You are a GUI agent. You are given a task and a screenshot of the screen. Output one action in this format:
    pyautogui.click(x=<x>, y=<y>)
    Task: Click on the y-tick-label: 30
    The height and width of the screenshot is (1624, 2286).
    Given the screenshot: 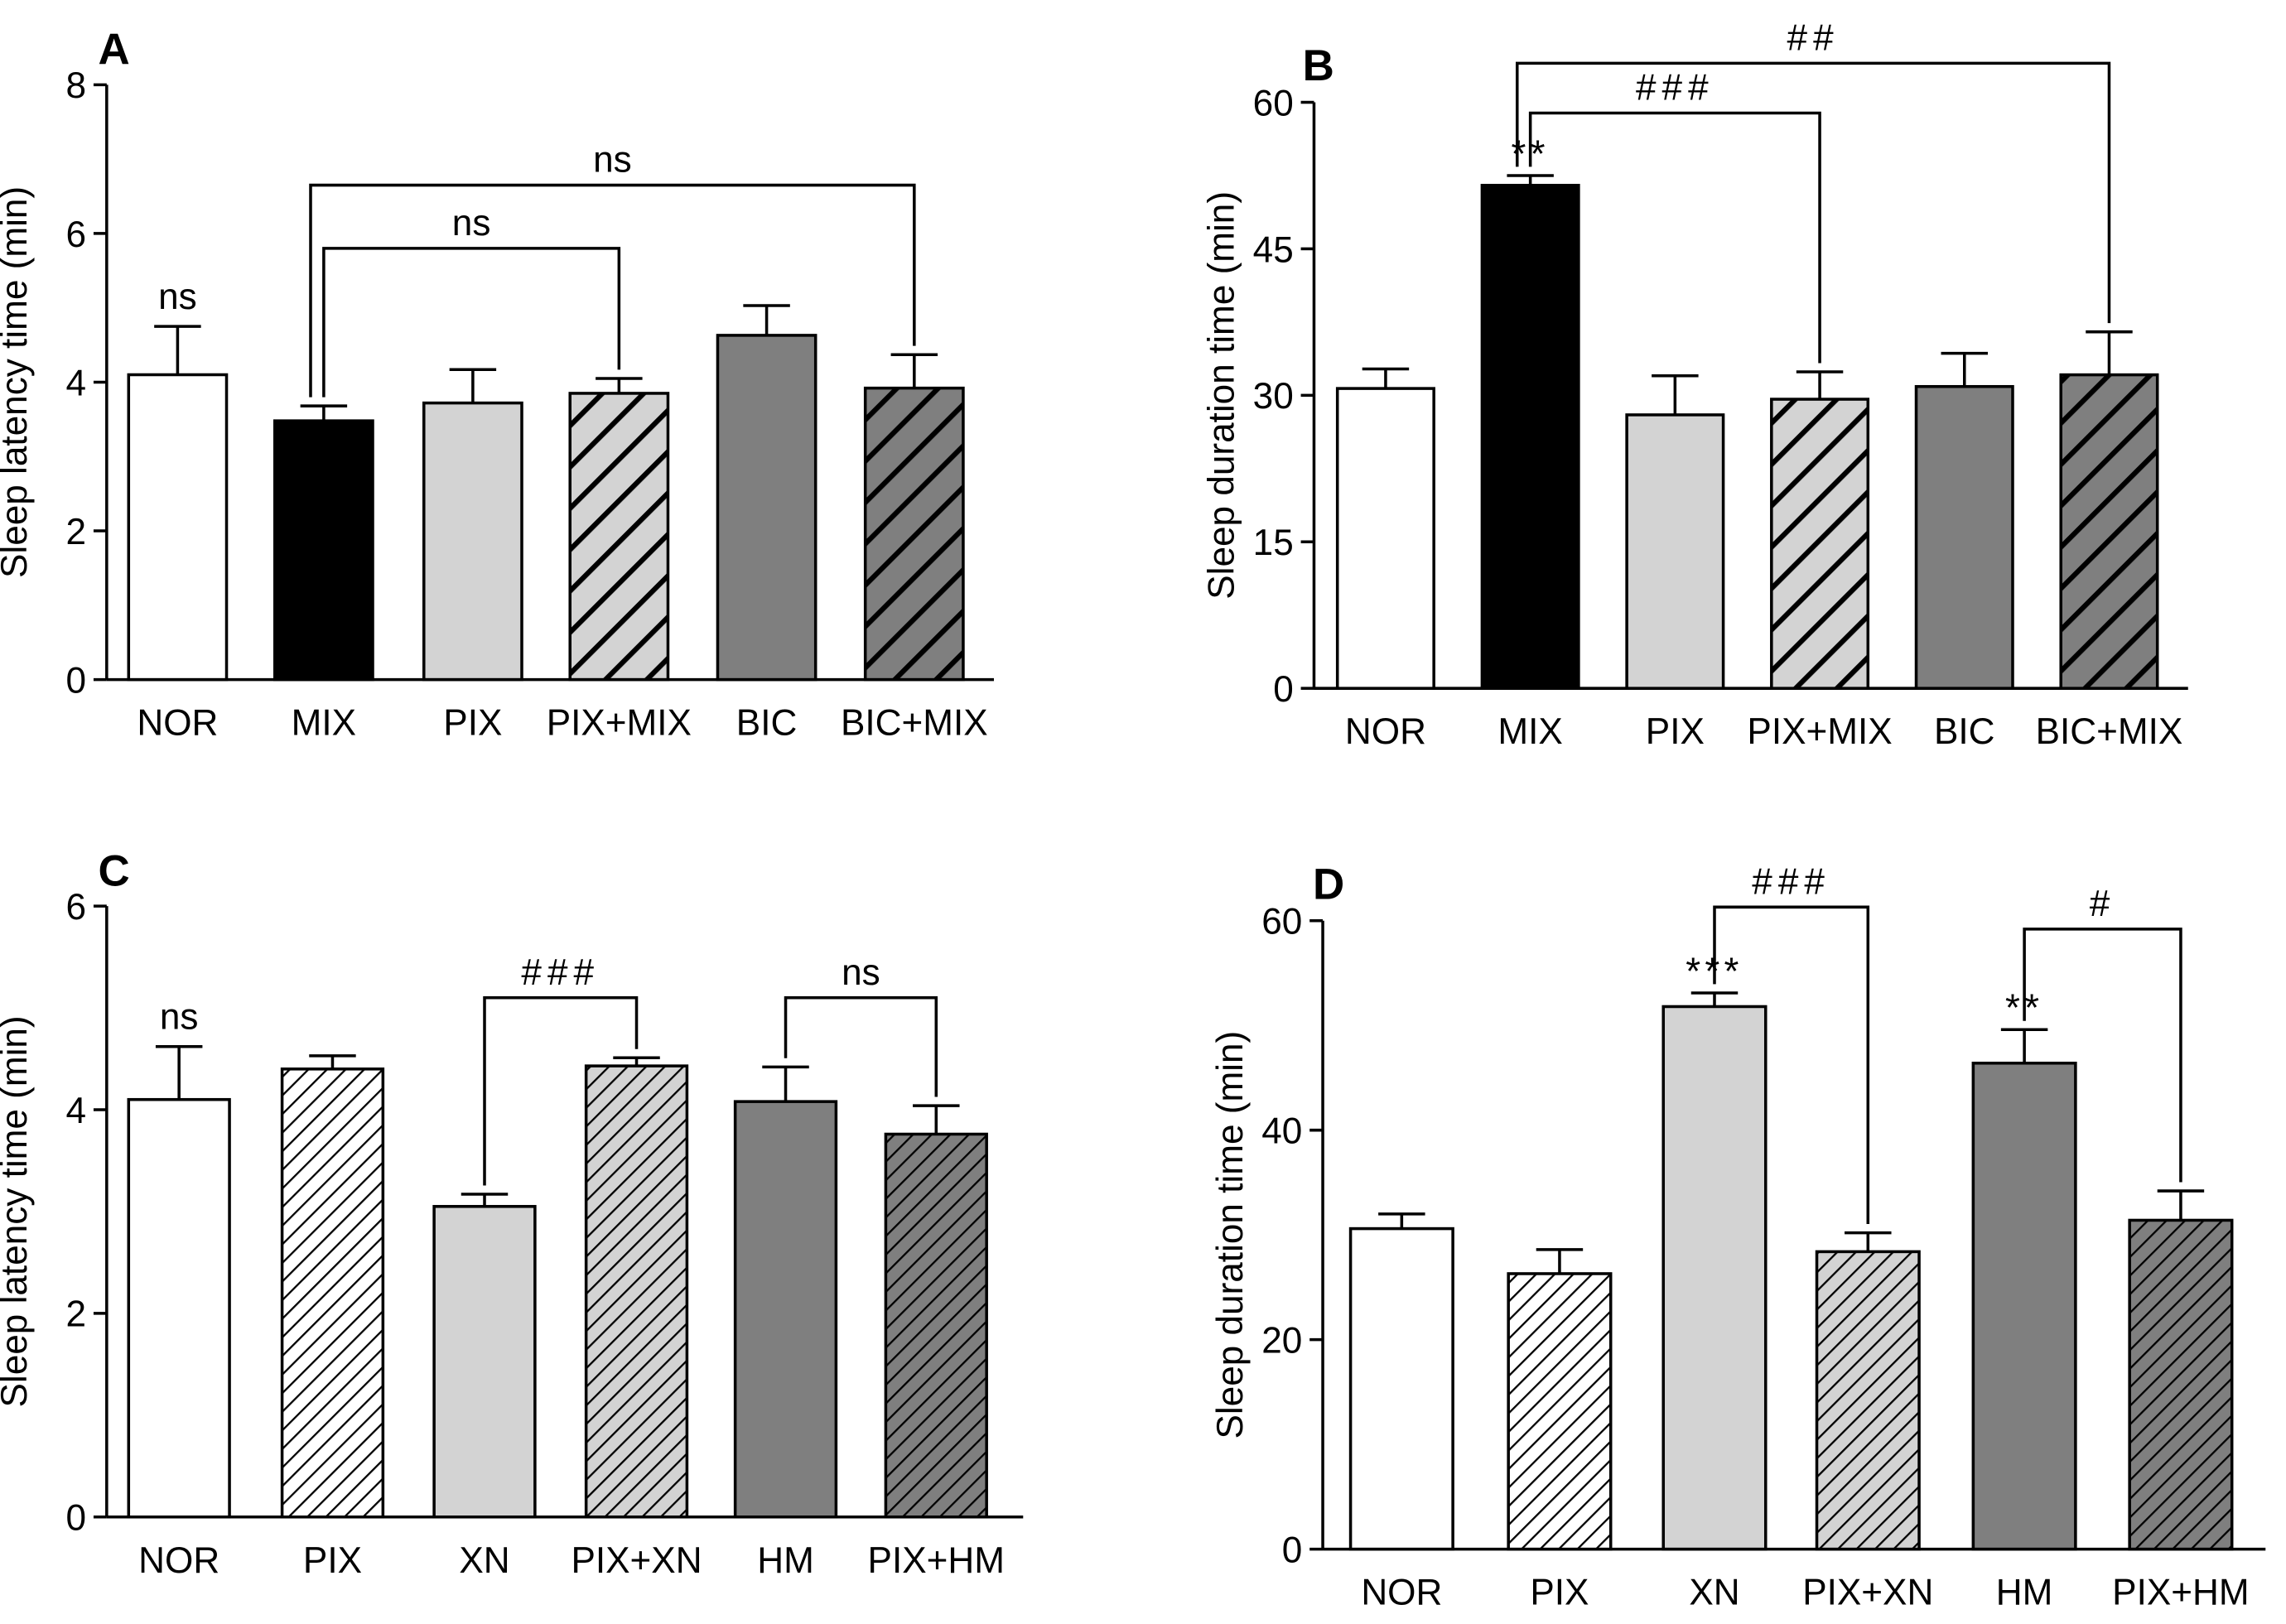 What is the action you would take?
    pyautogui.click(x=1273, y=397)
    